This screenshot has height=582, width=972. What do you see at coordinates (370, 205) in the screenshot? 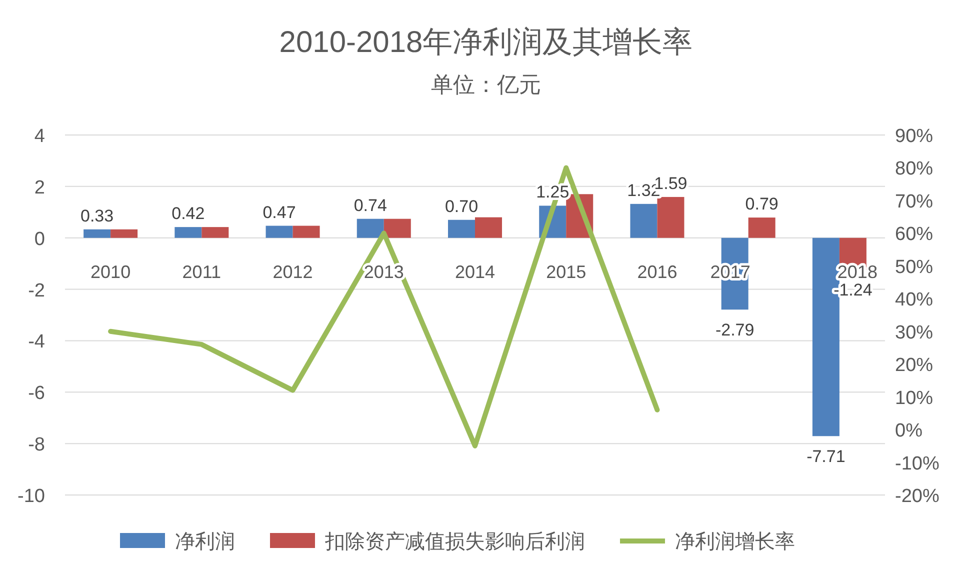
I see `data-label: 0.74` at bounding box center [370, 205].